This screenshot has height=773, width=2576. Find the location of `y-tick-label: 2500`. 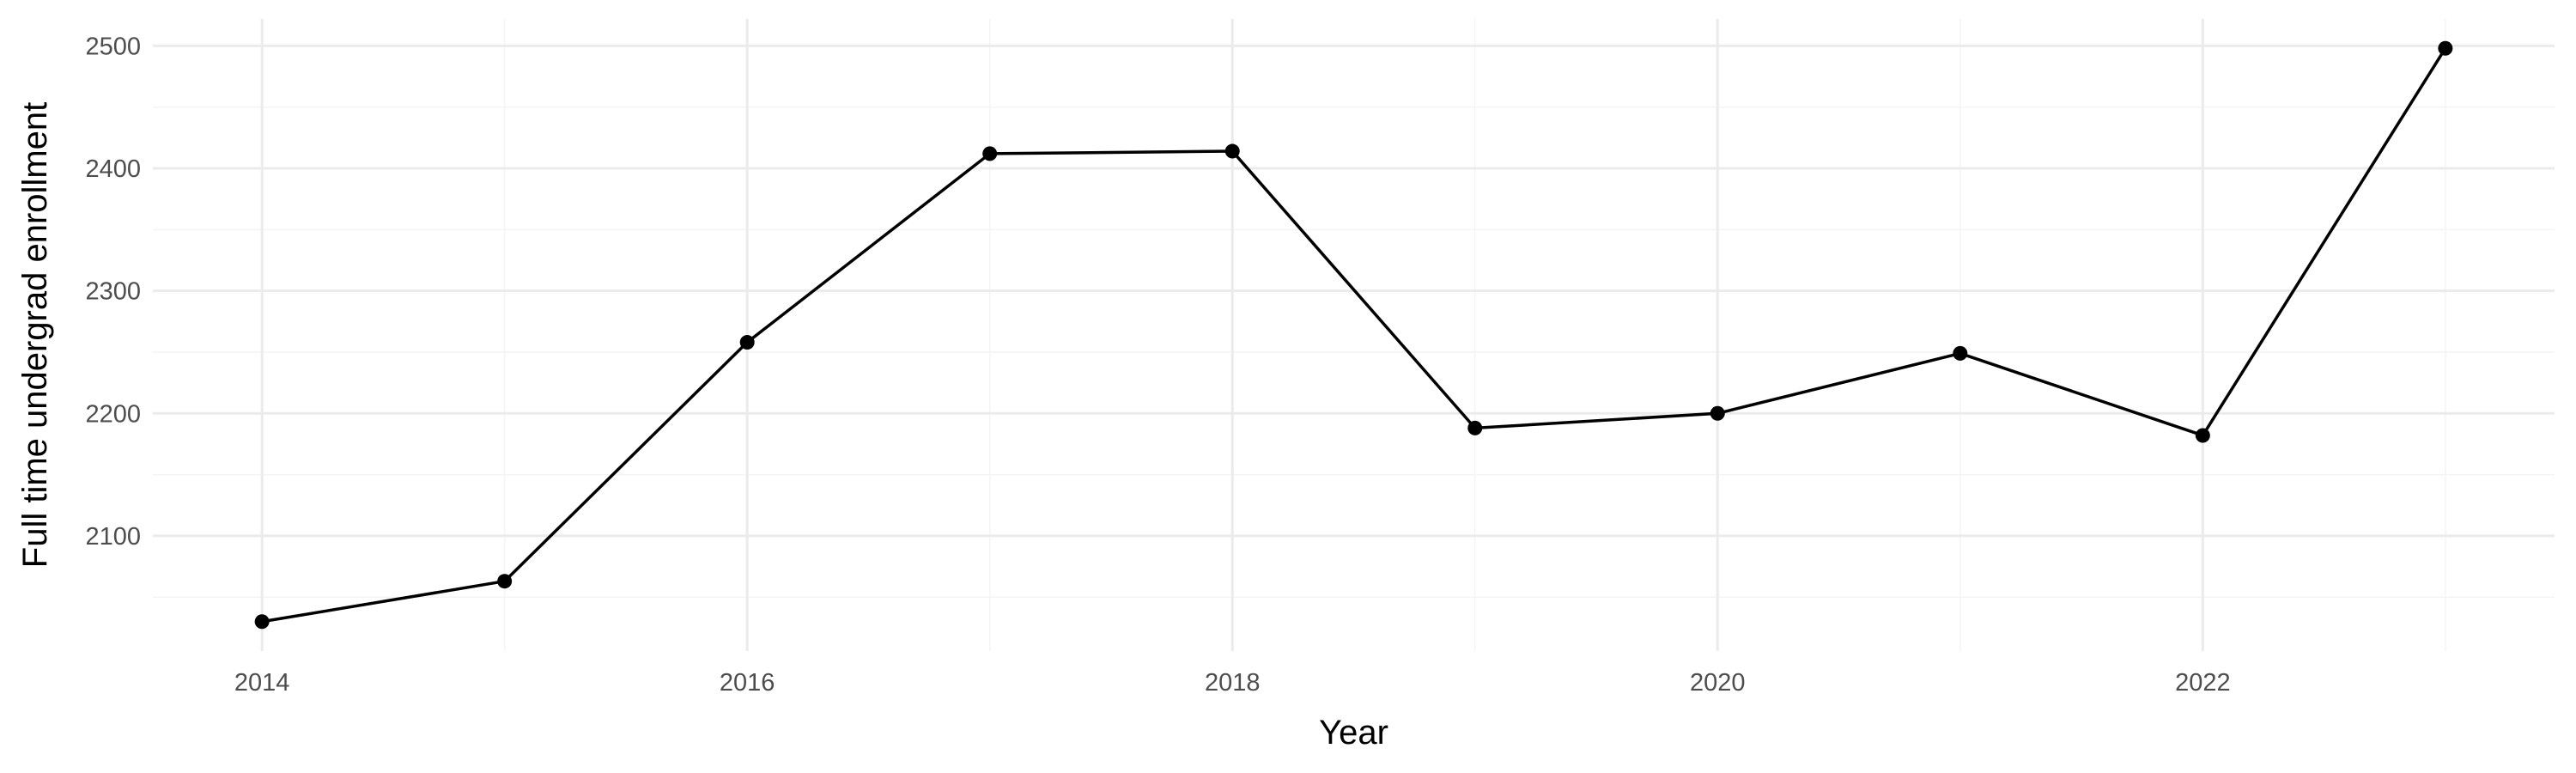

y-tick-label: 2500 is located at coordinates (113, 46).